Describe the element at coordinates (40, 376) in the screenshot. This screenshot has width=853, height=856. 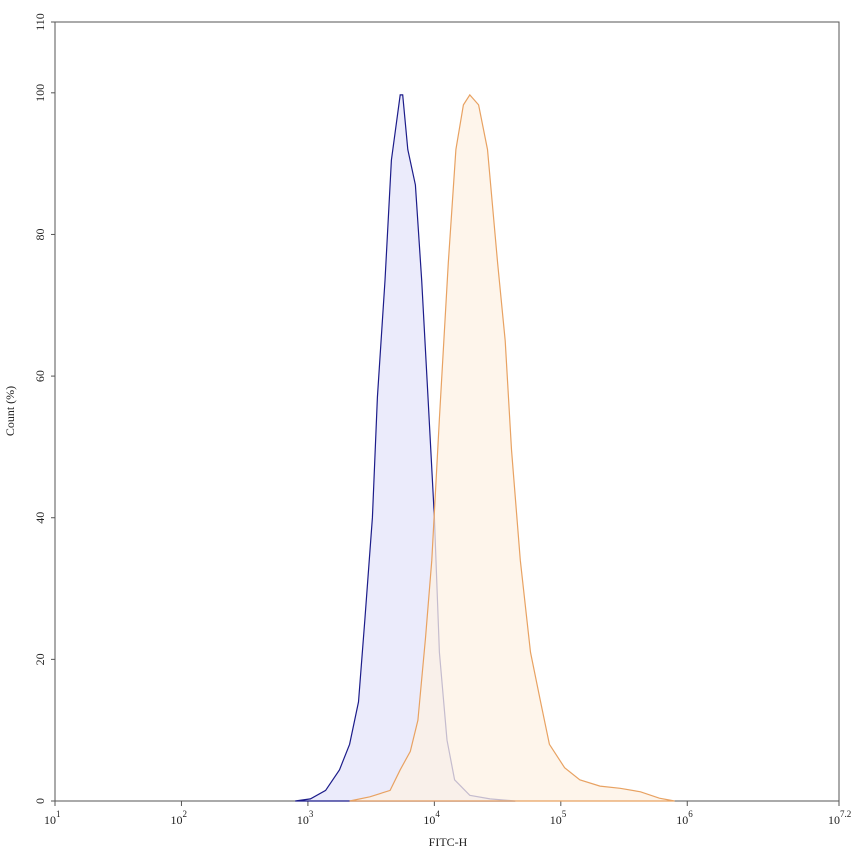
I see `y-tick-label: 60` at that location.